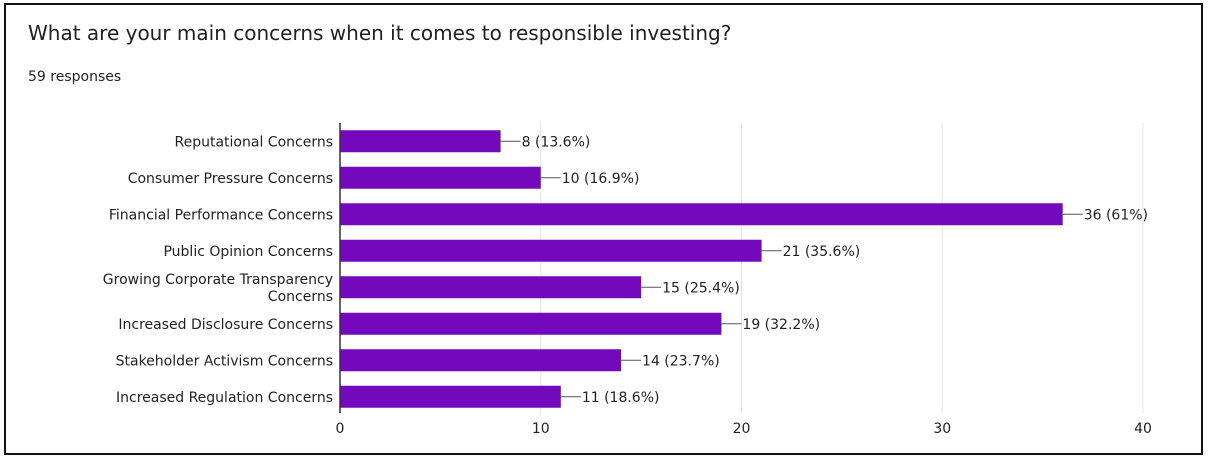 This screenshot has height=457, width=1208. What do you see at coordinates (556, 142) in the screenshot?
I see `data-label: 8 (13.6%)` at bounding box center [556, 142].